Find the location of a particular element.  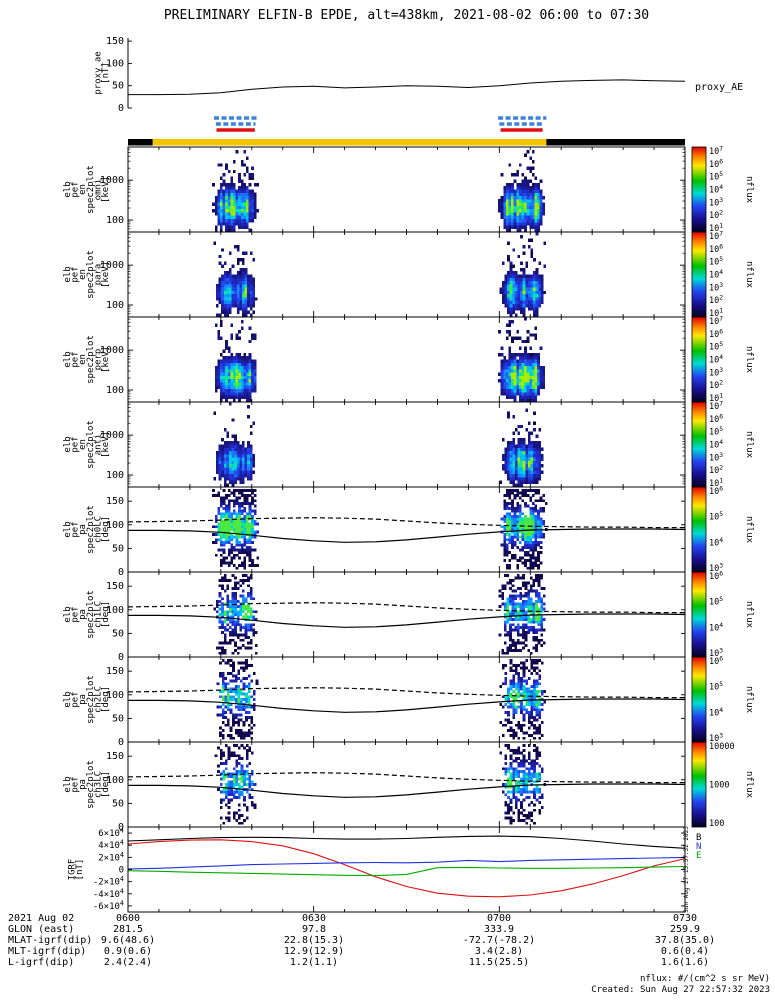

row-value: 12.9(12.9) is located at coordinates (314, 951).